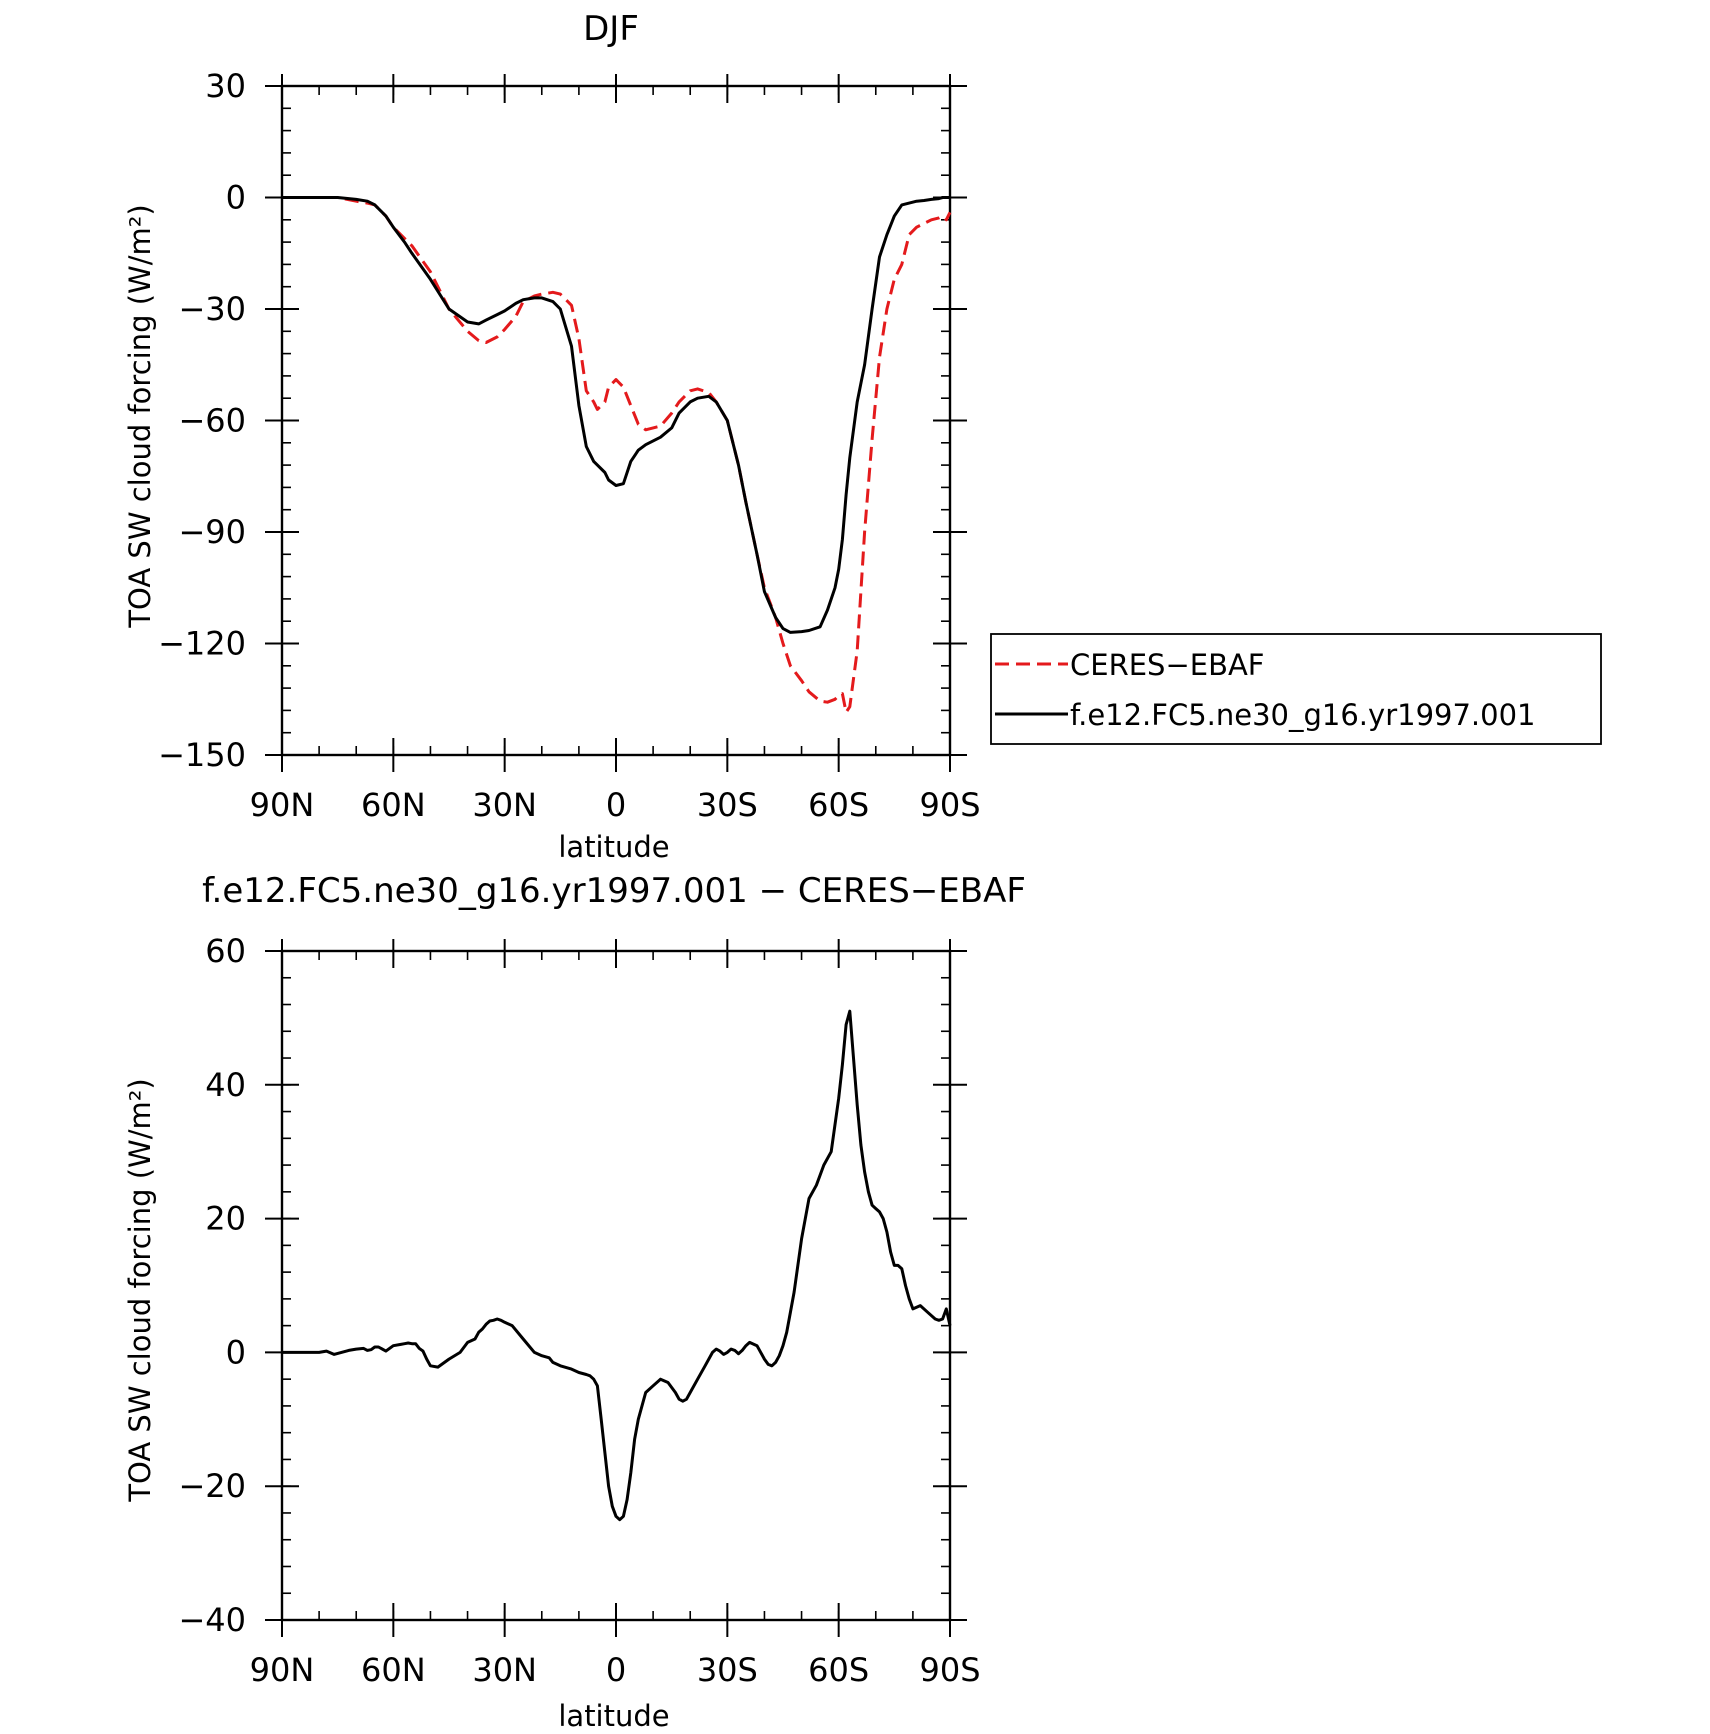 This screenshot has height=1734, width=1710. Describe the element at coordinates (202, 644) in the screenshot. I see `y-tick-label: −120` at that location.